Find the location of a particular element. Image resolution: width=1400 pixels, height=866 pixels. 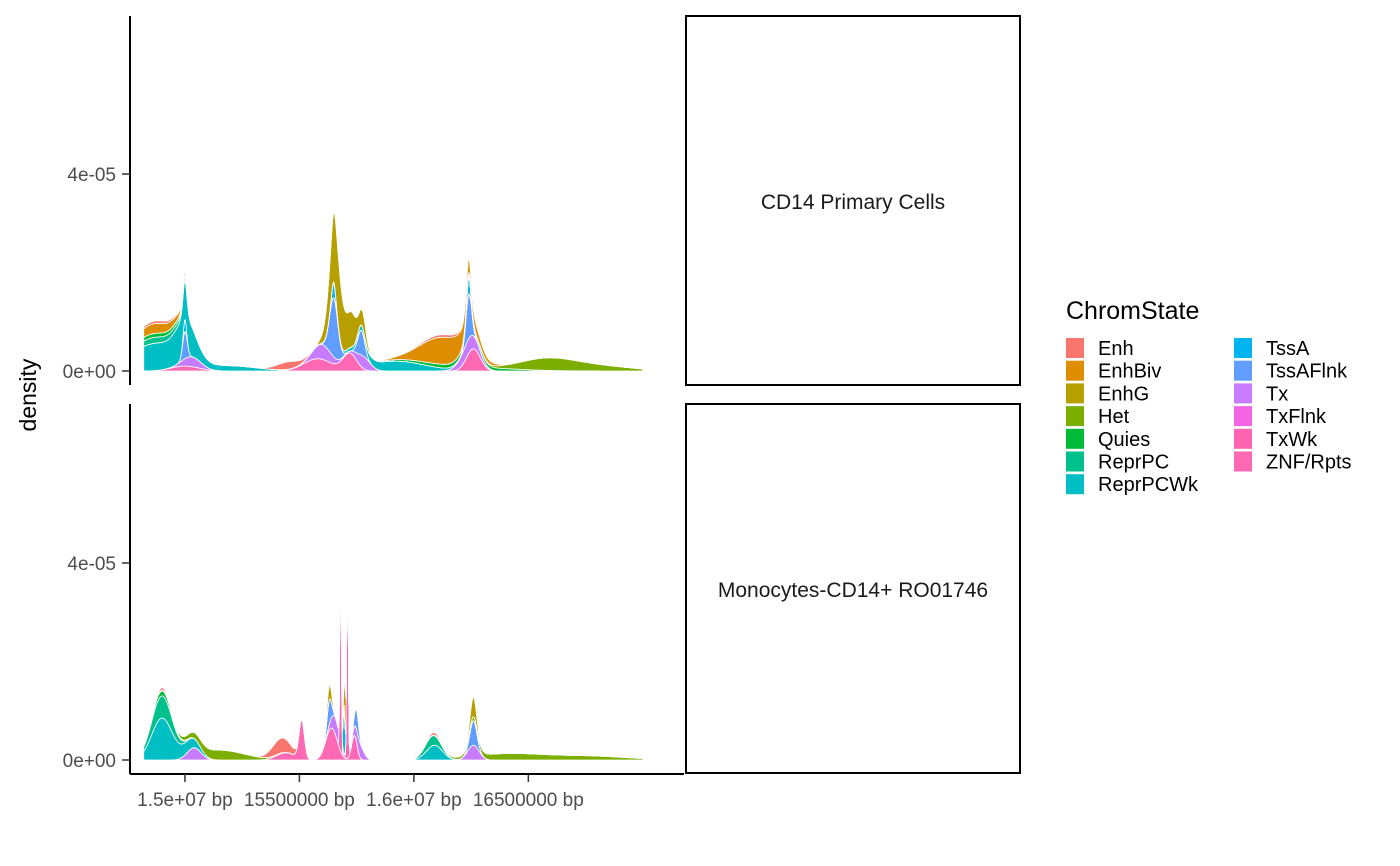

legend-label-enh: Enh is located at coordinates (1116, 349).